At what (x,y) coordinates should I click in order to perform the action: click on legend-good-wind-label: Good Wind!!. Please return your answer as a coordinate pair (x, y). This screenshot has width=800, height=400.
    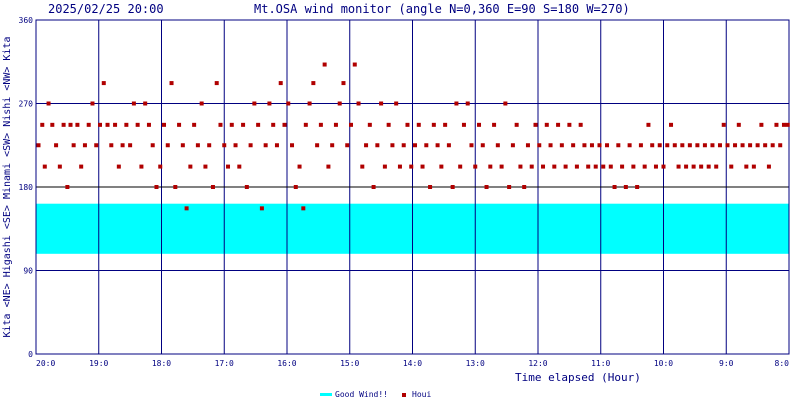
    Looking at the image, I should click on (361, 394).